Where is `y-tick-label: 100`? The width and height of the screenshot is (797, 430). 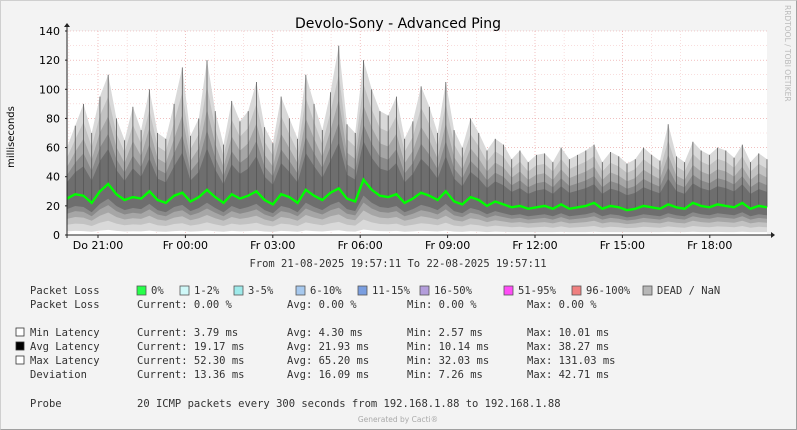
y-tick-label: 100 is located at coordinates (49, 89).